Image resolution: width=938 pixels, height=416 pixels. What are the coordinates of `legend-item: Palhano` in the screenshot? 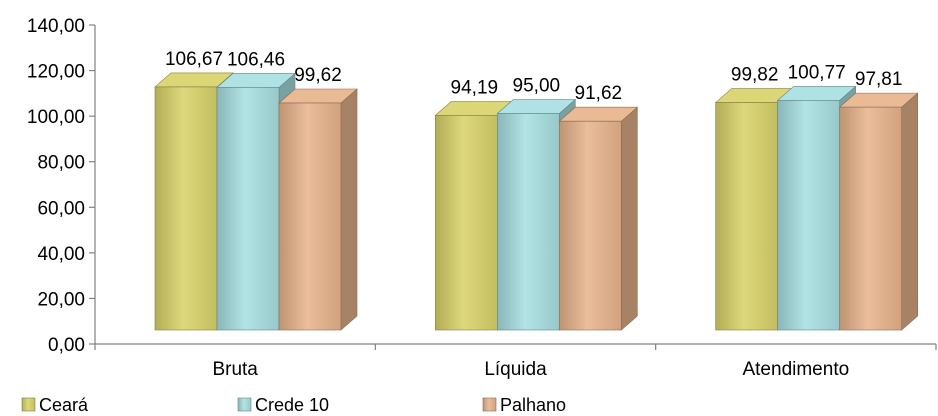 It's located at (524, 405).